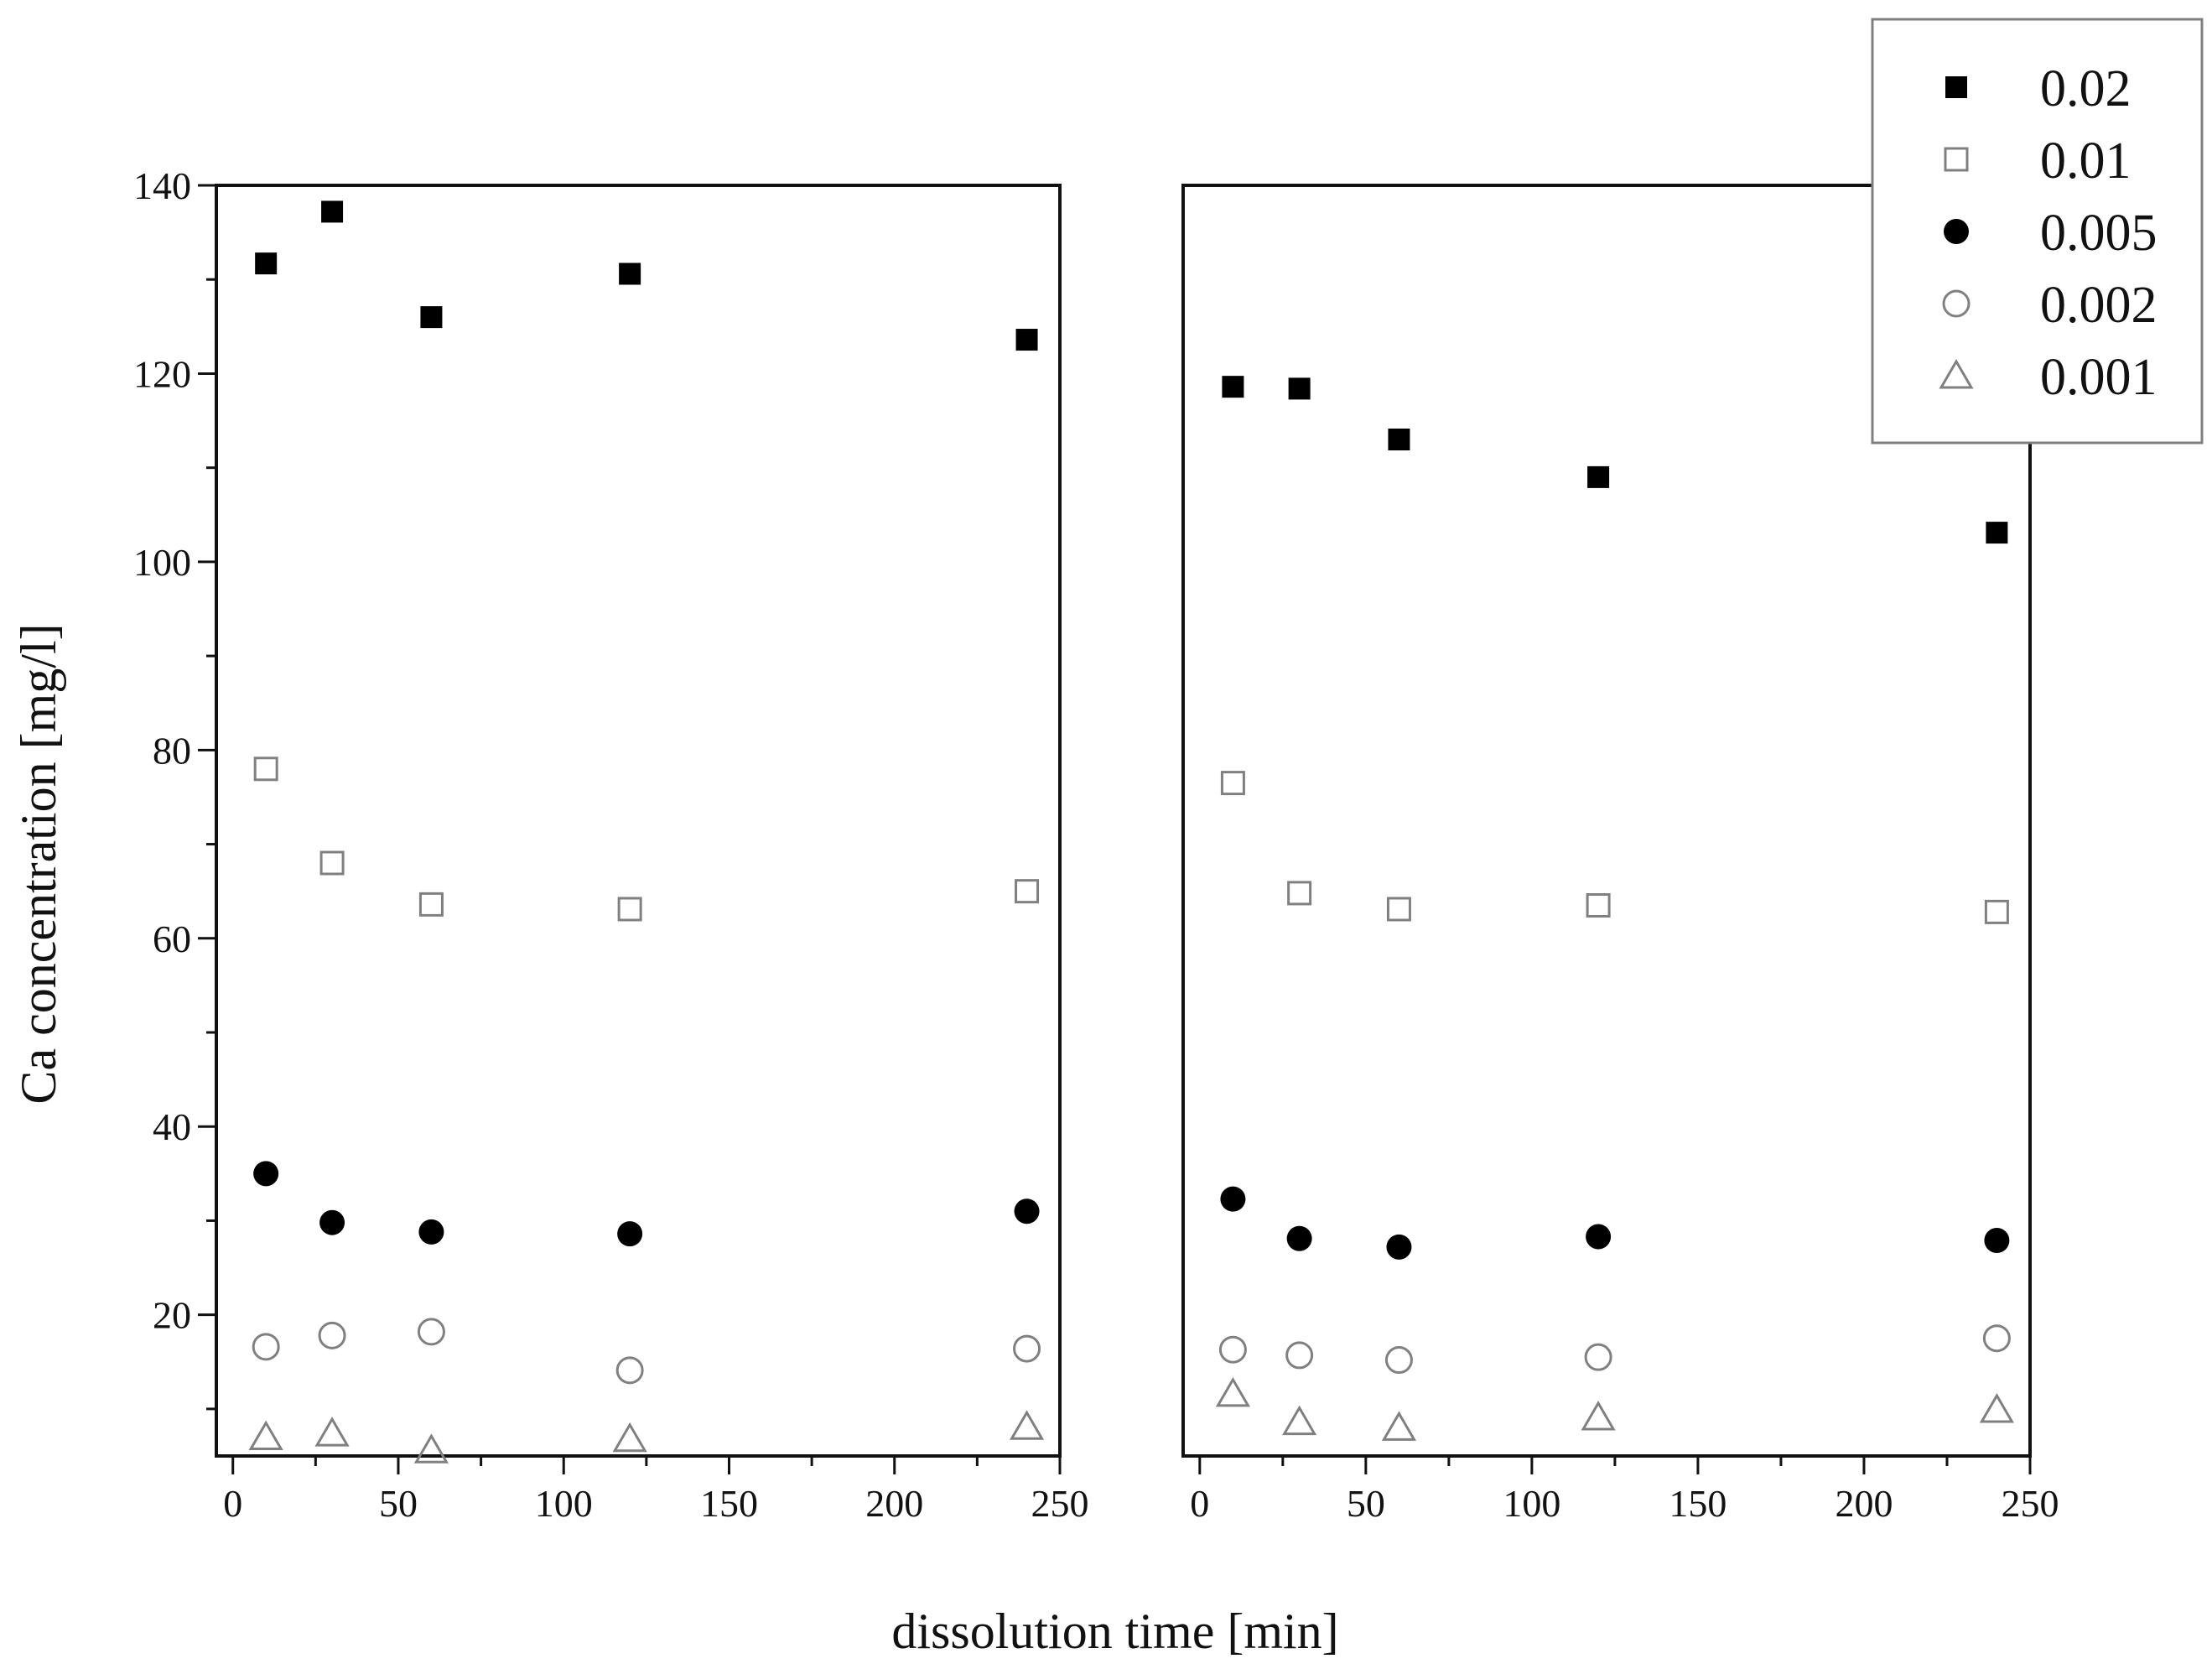  I want to click on legend: 0.02 0.01 0.005 0.002 0.001, so click(2038, 232).